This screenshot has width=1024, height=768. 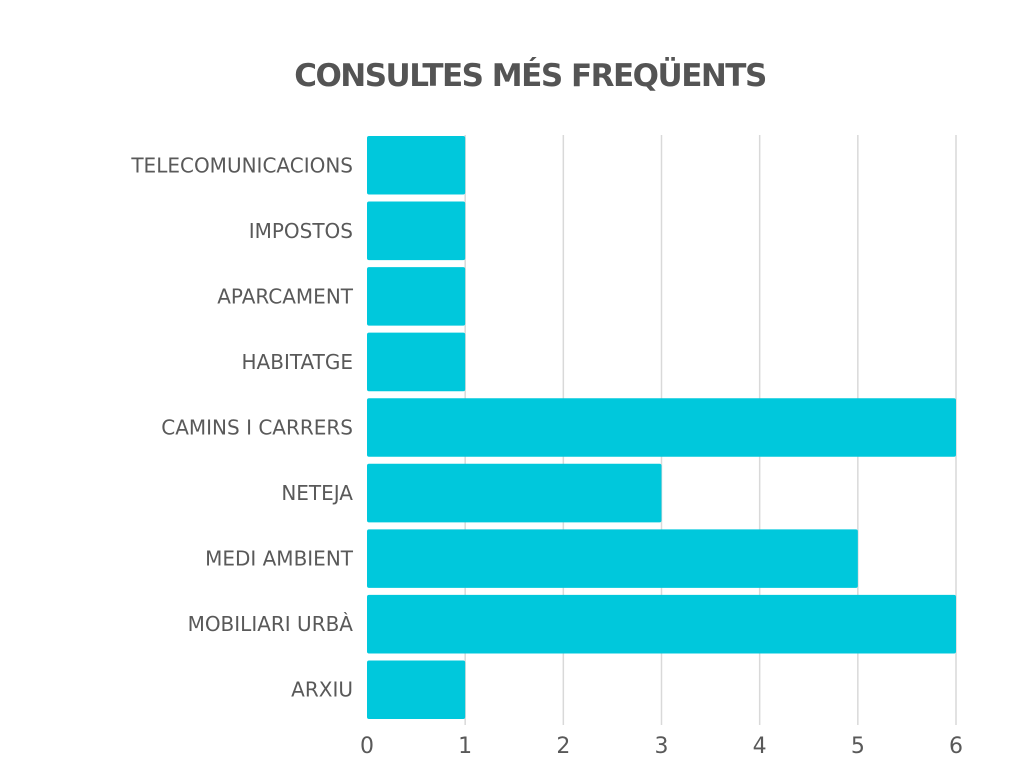 What do you see at coordinates (530, 76) in the screenshot?
I see `chart-title: CONSULTES MÉS FREQÜENTS` at bounding box center [530, 76].